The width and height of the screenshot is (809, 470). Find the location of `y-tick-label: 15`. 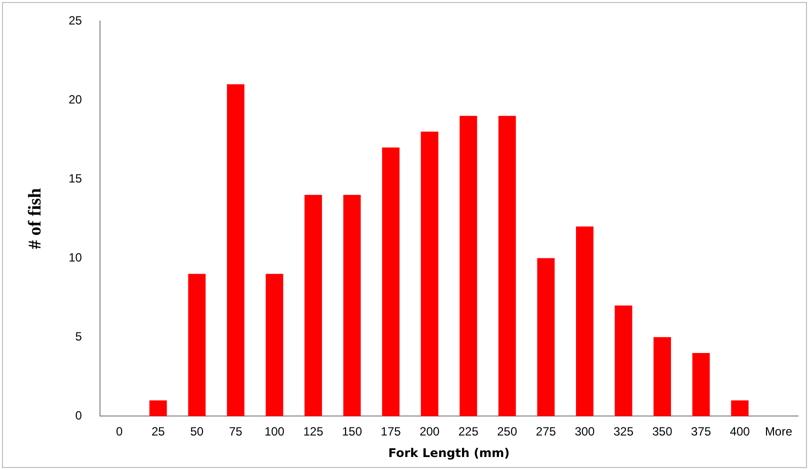

y-tick-label: 15 is located at coordinates (75, 178).